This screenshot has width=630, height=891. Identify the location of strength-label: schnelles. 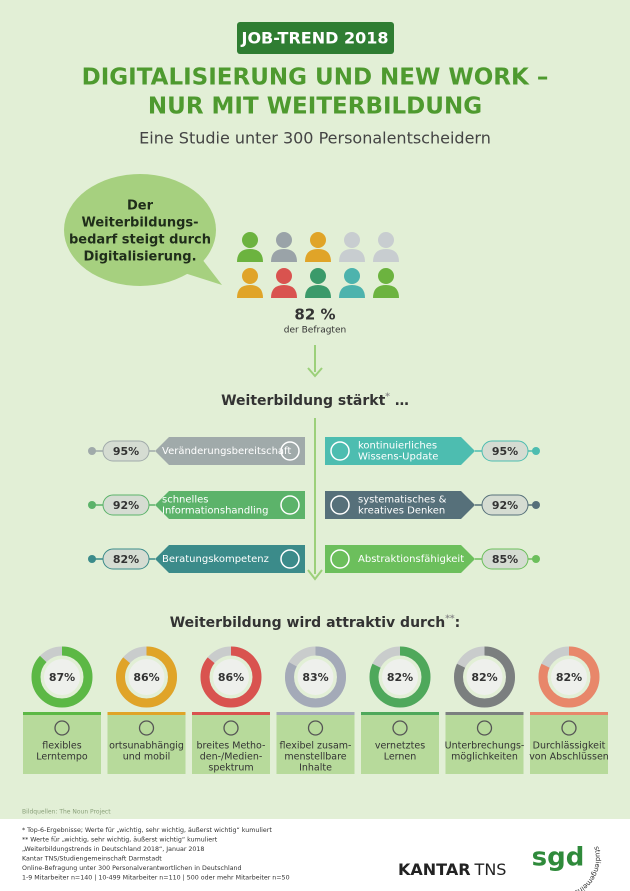
(185, 500).